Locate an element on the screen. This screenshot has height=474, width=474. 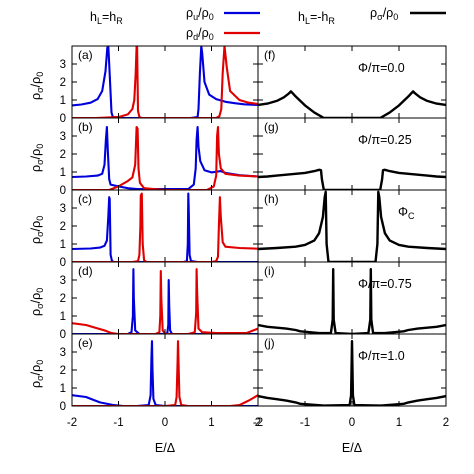
legend-down-label: ρd/ρ0 is located at coordinates (200, 34).